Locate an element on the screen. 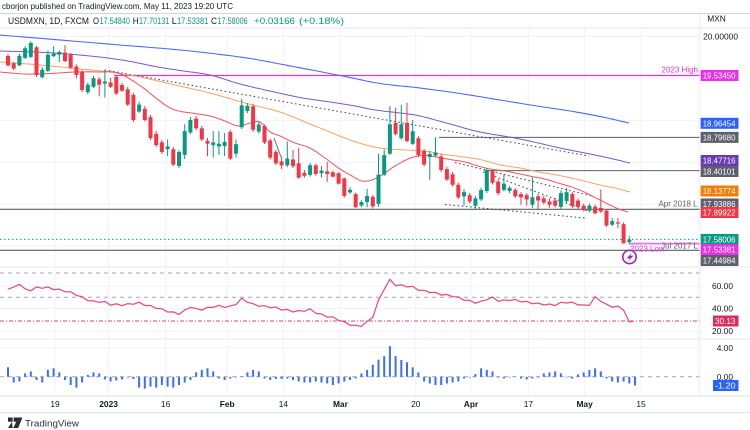 Image resolution: width=750 pixels, height=430 pixels. svg-text: 19 is located at coordinates (55, 404).